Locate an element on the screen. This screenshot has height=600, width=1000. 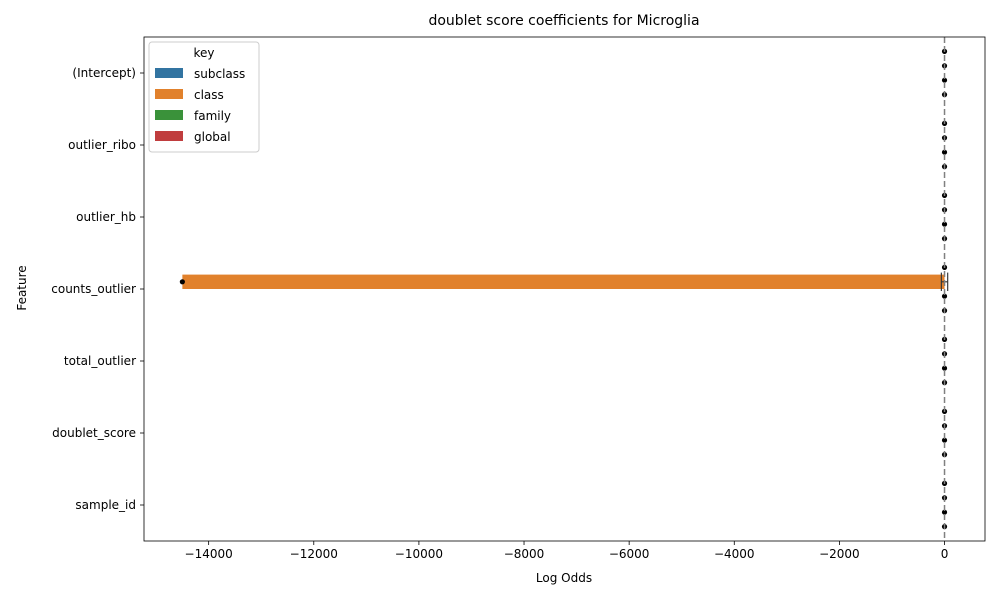
legend-swatch-subclass is located at coordinates (169, 73).